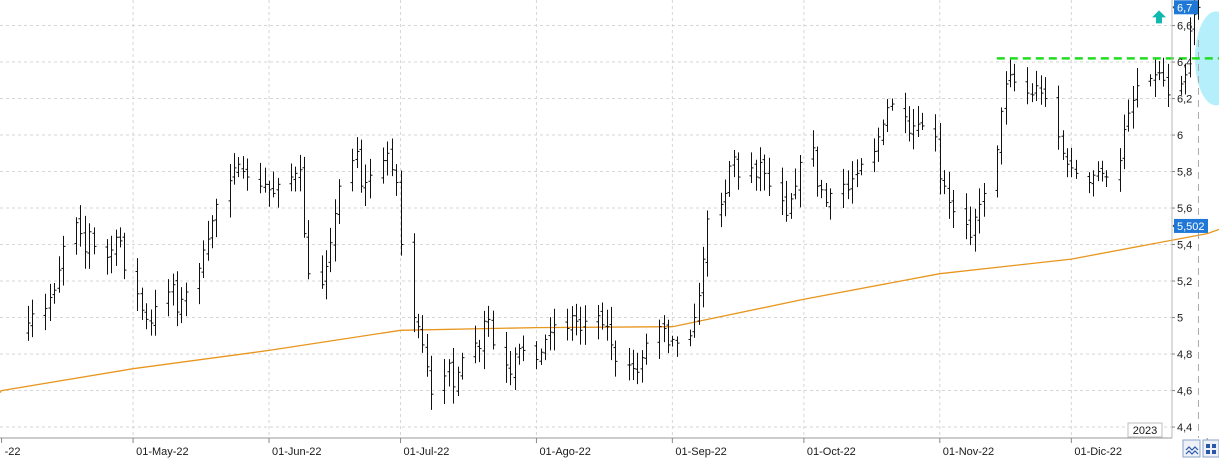 The width and height of the screenshot is (1219, 461). Describe the element at coordinates (1210, 448) in the screenshot. I see `grid-menu-icon` at that location.